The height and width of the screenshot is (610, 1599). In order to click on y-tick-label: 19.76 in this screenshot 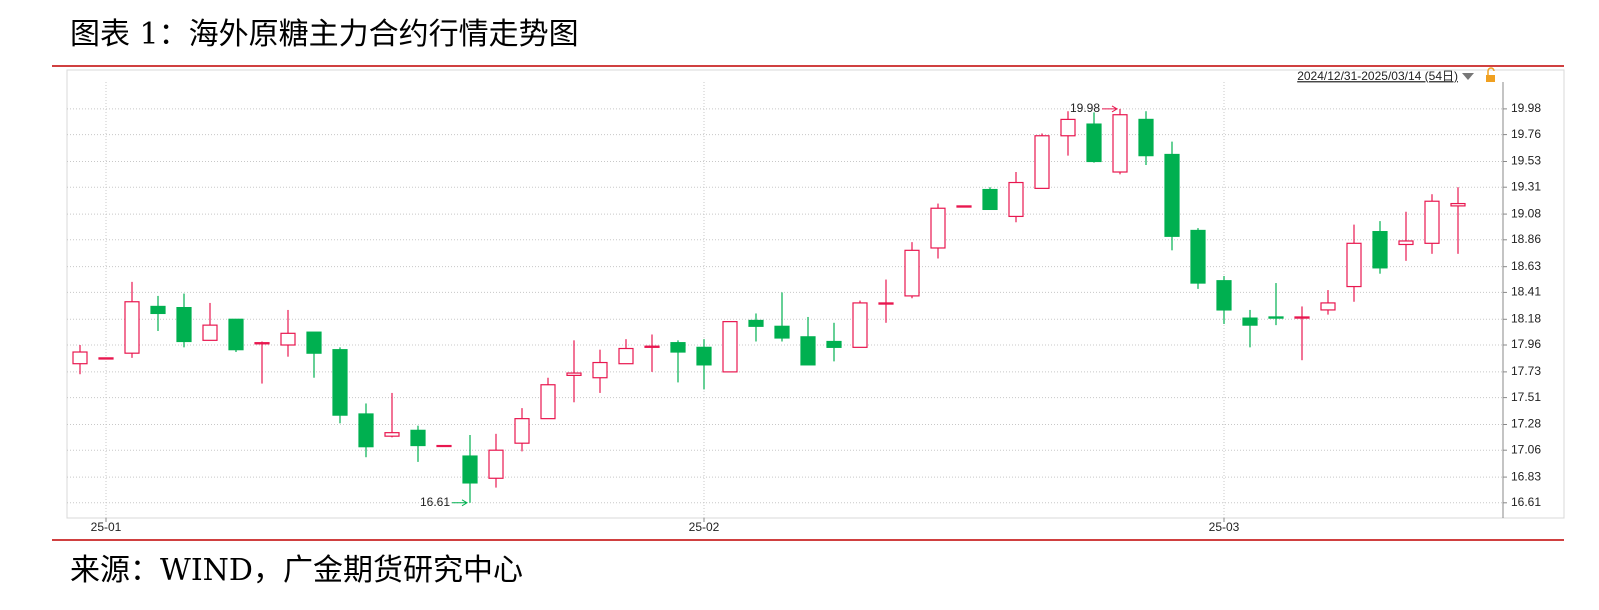, I will do `click(1526, 134)`.